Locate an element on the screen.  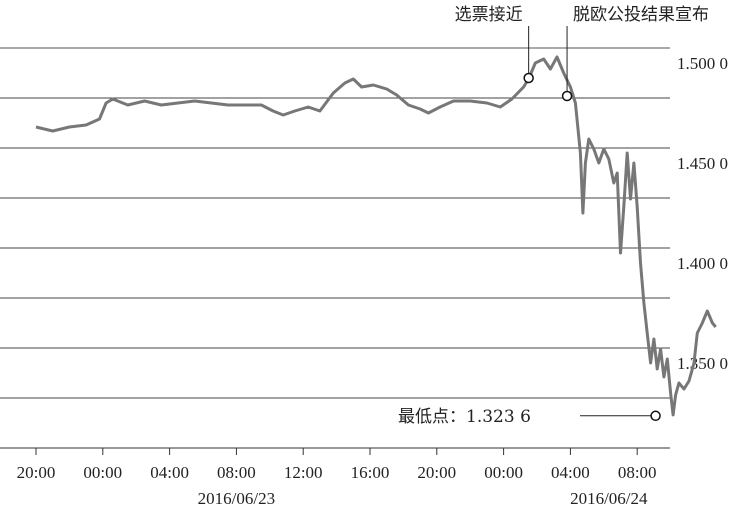
annotation-label: 脱欧公投结果宣布 is located at coordinates (641, 15).